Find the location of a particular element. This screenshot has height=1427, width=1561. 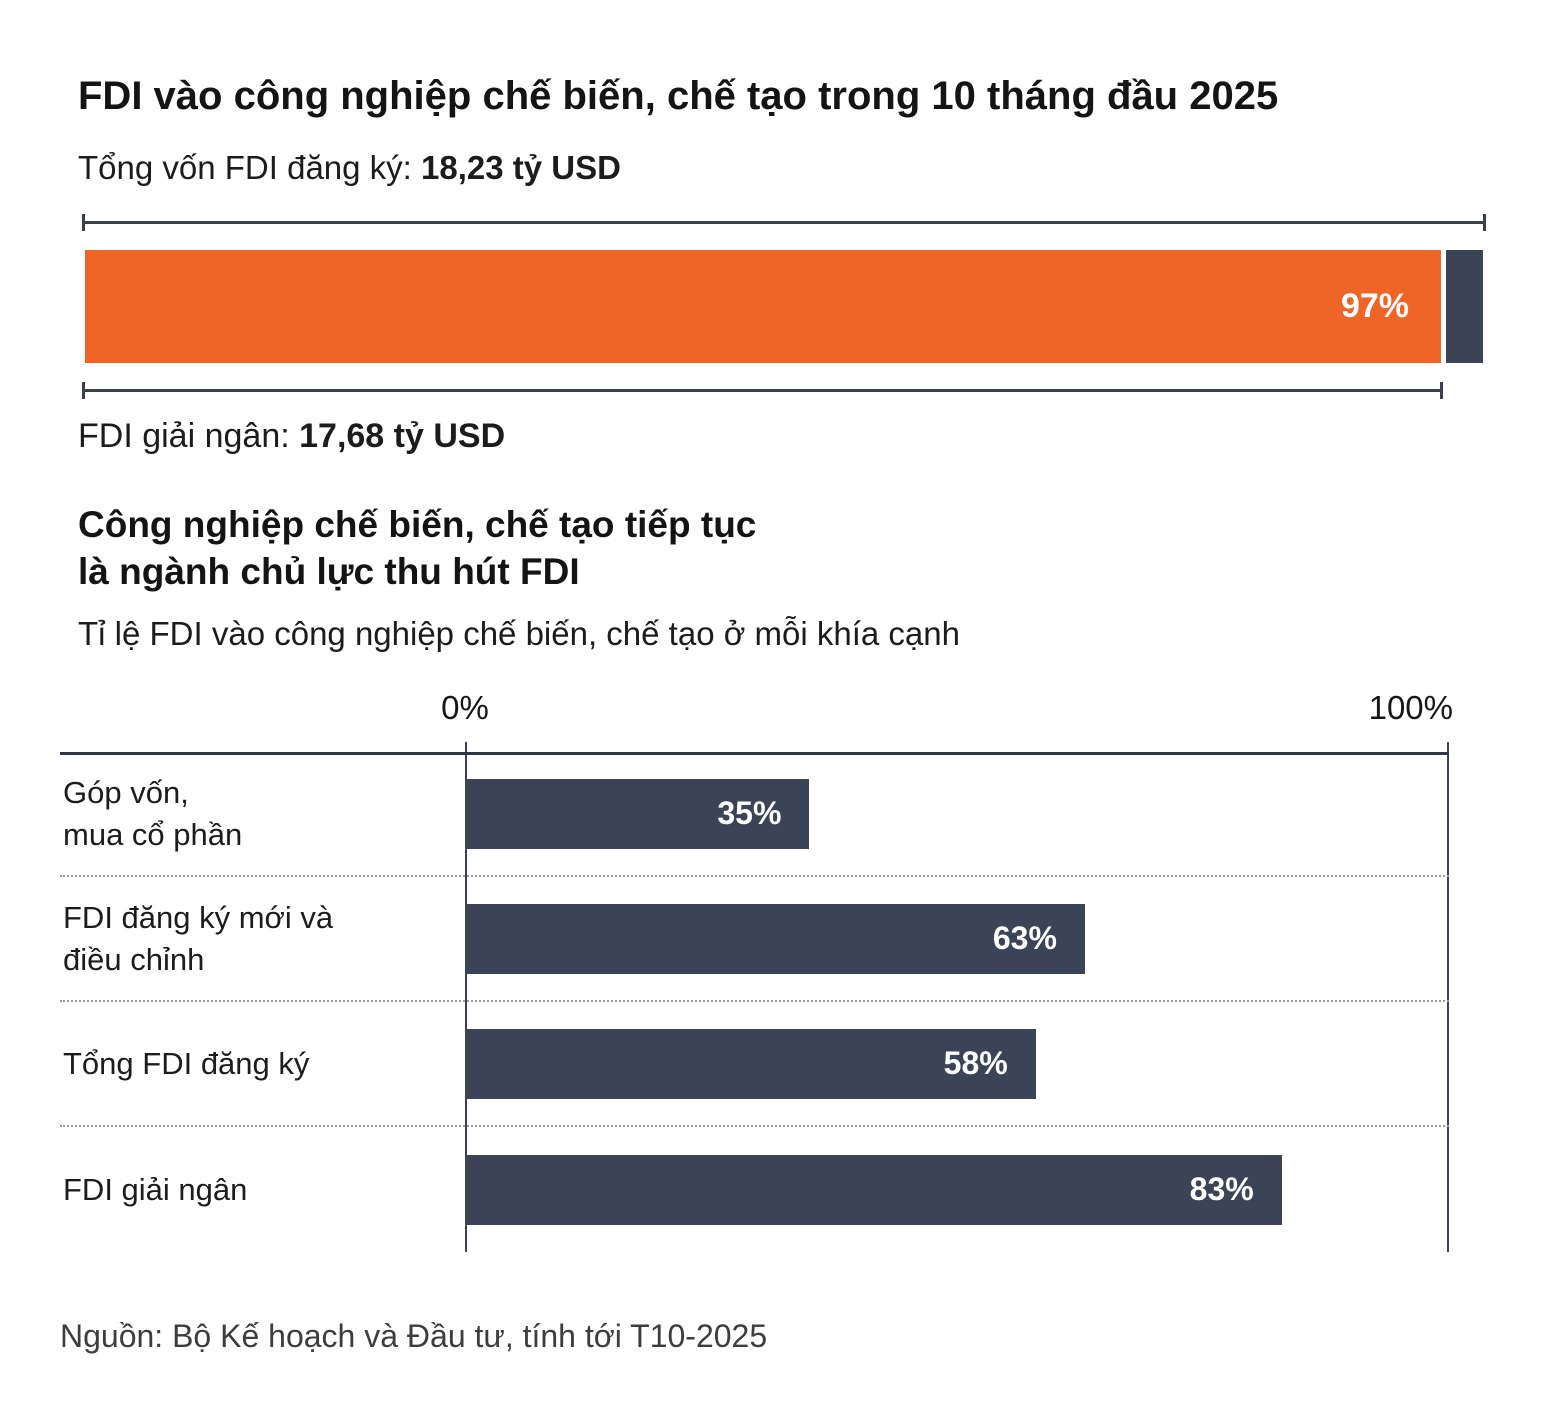

chart-row: Góp vốn, mua cổ phần 35% is located at coordinates (754, 814).